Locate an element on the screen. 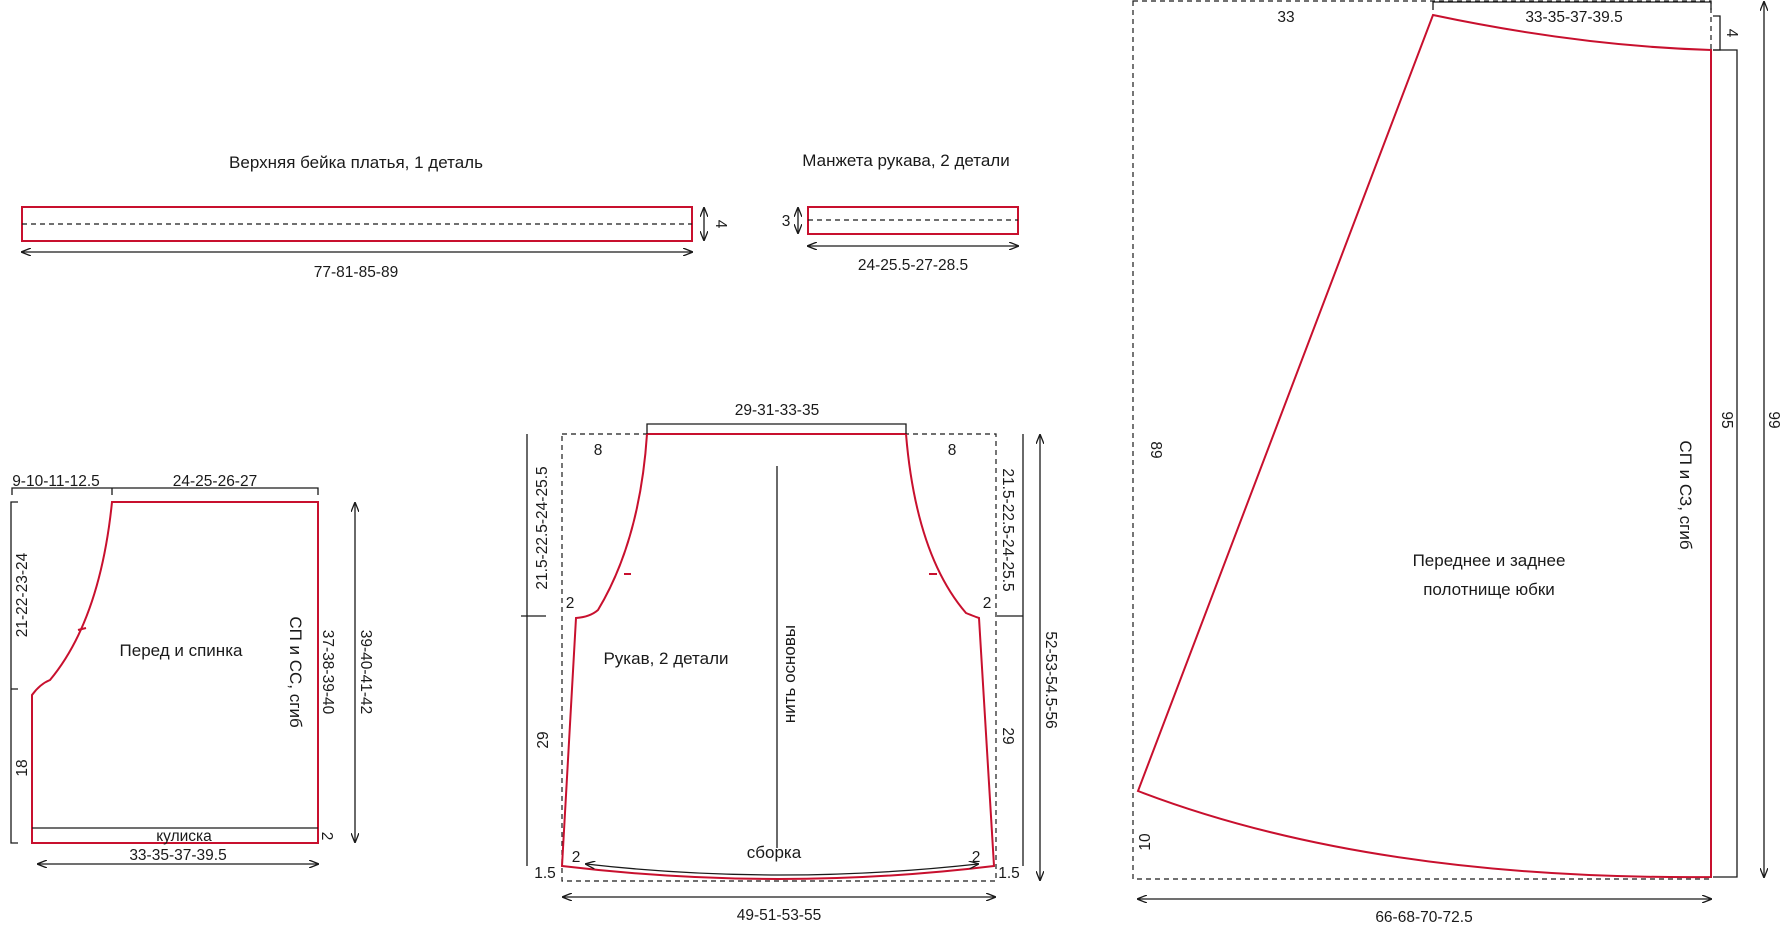  skirt-top-drop: 4 is located at coordinates (1731, 33).